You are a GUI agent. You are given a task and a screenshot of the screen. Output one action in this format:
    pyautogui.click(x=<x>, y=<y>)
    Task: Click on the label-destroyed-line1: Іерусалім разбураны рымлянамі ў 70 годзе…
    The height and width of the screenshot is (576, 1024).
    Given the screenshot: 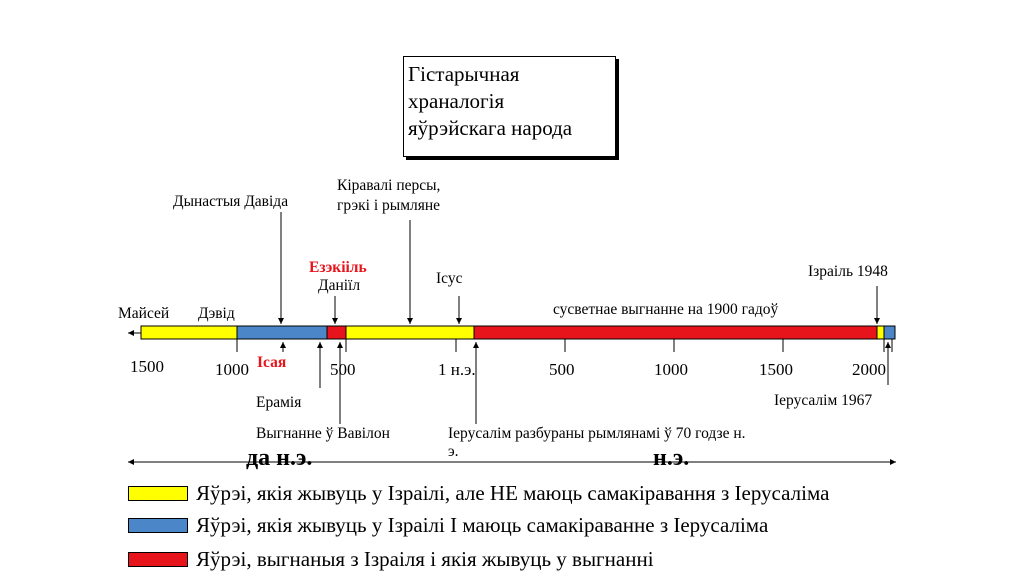 What is the action you would take?
    pyautogui.click(x=597, y=433)
    